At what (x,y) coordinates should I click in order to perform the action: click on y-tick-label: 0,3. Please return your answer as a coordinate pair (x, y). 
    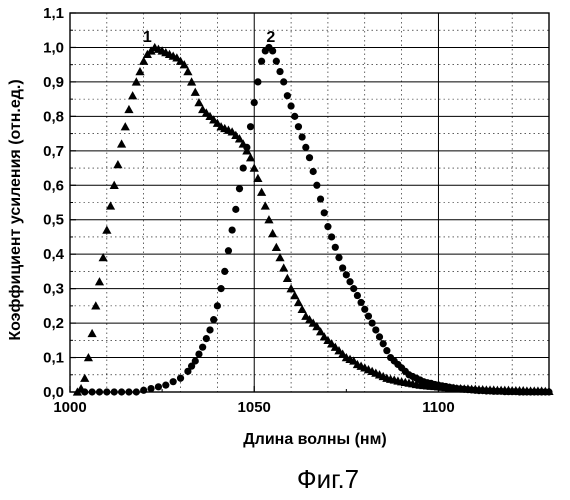
    Looking at the image, I should click on (53, 289).